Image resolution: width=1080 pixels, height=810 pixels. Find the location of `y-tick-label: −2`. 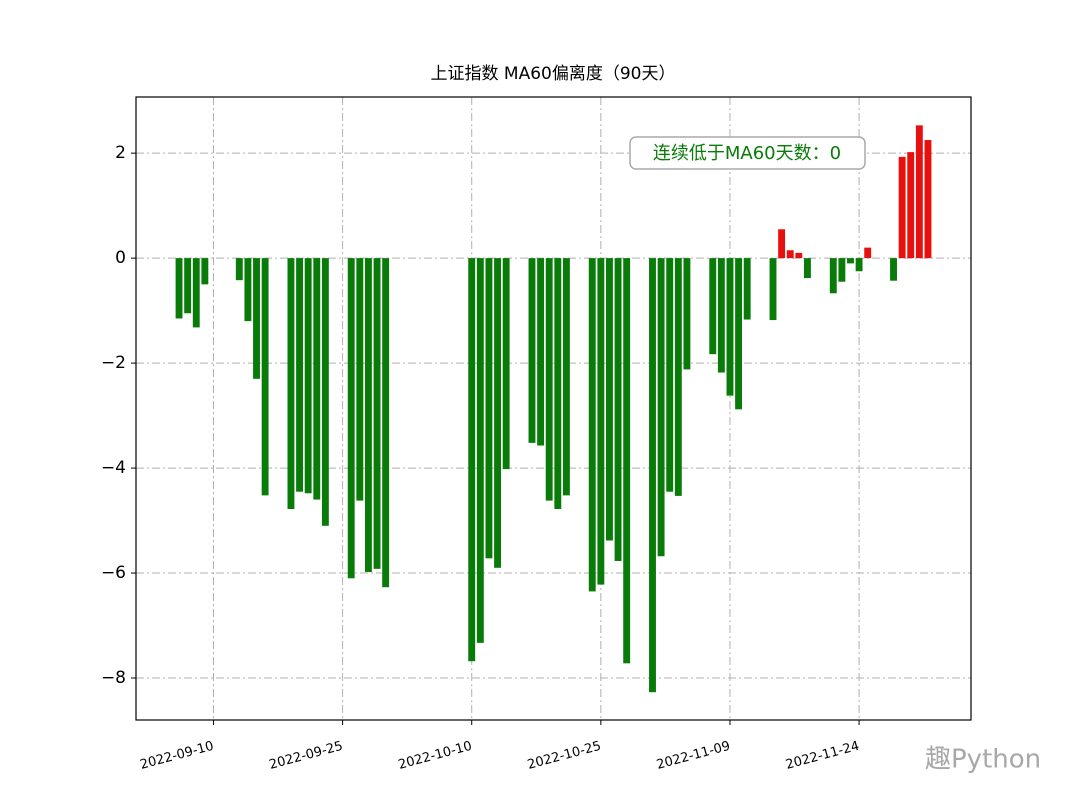

y-tick-label: −2 is located at coordinates (113, 363).